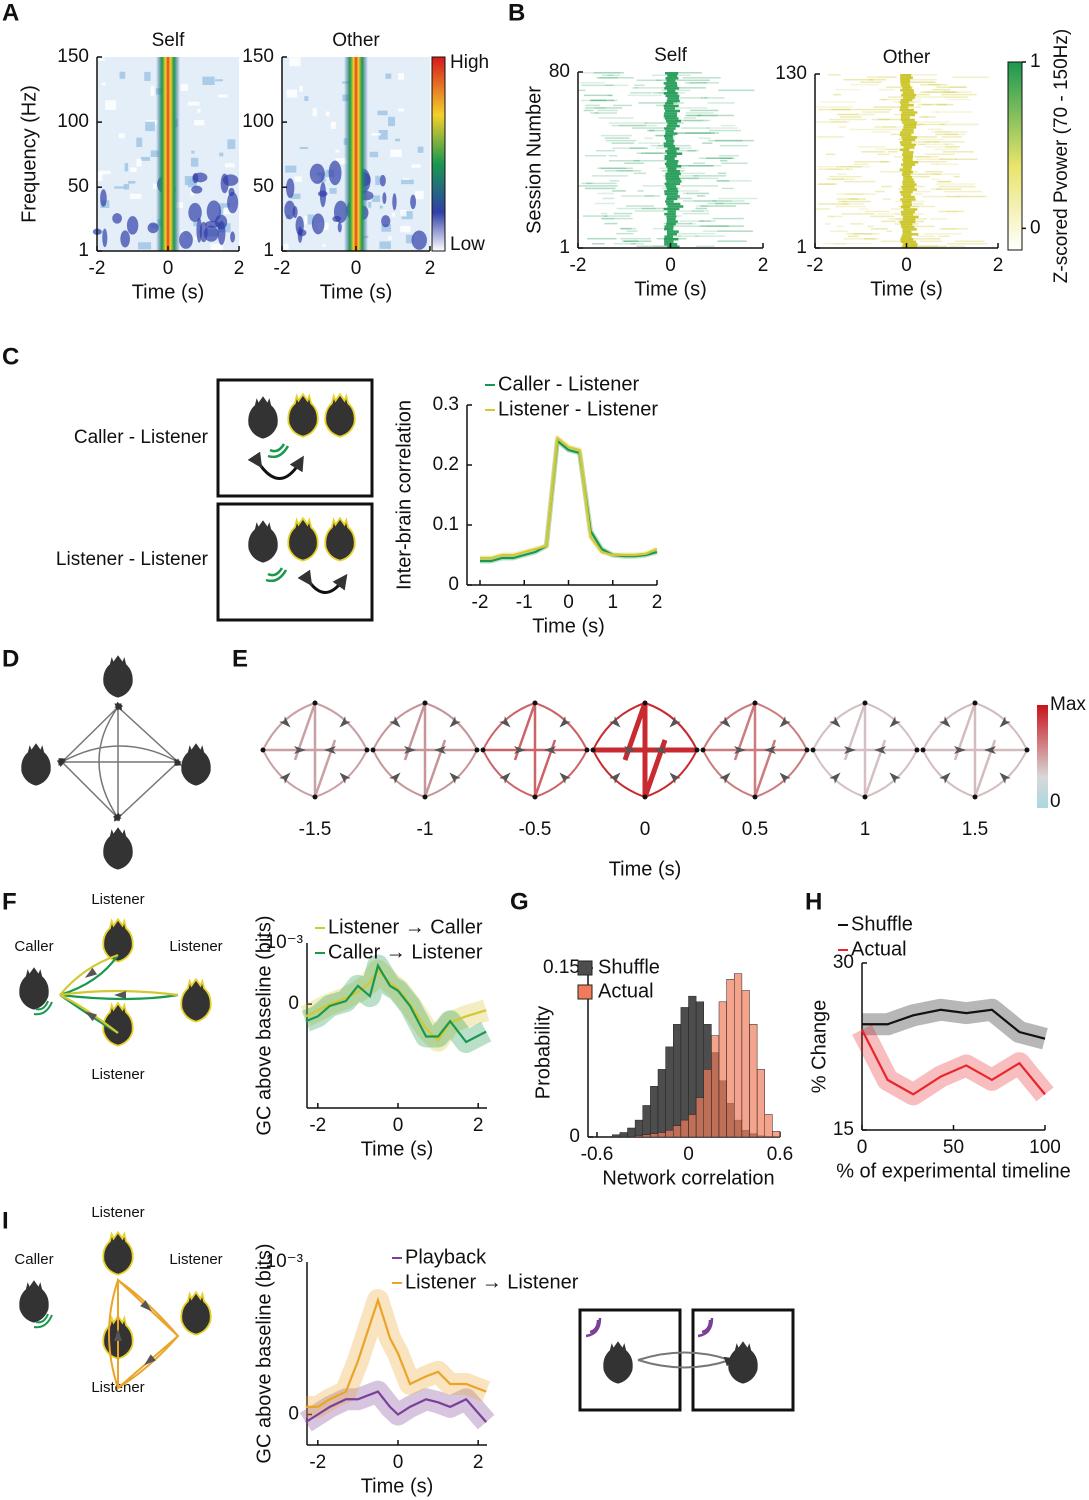  What do you see at coordinates (953, 1147) in the screenshot?
I see `x-tick-label: 50` at bounding box center [953, 1147].